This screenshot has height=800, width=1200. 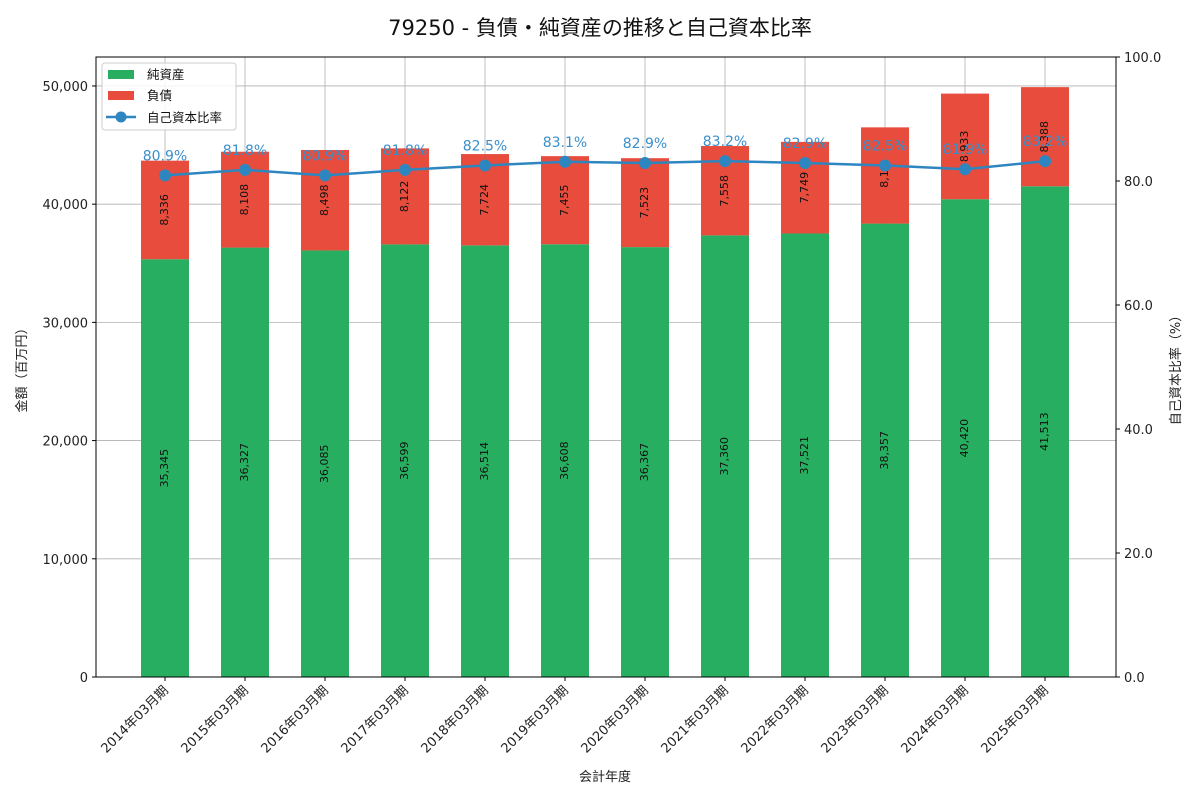 I want to click on liabilities-value-label: 8,108, so click(x=244, y=200).